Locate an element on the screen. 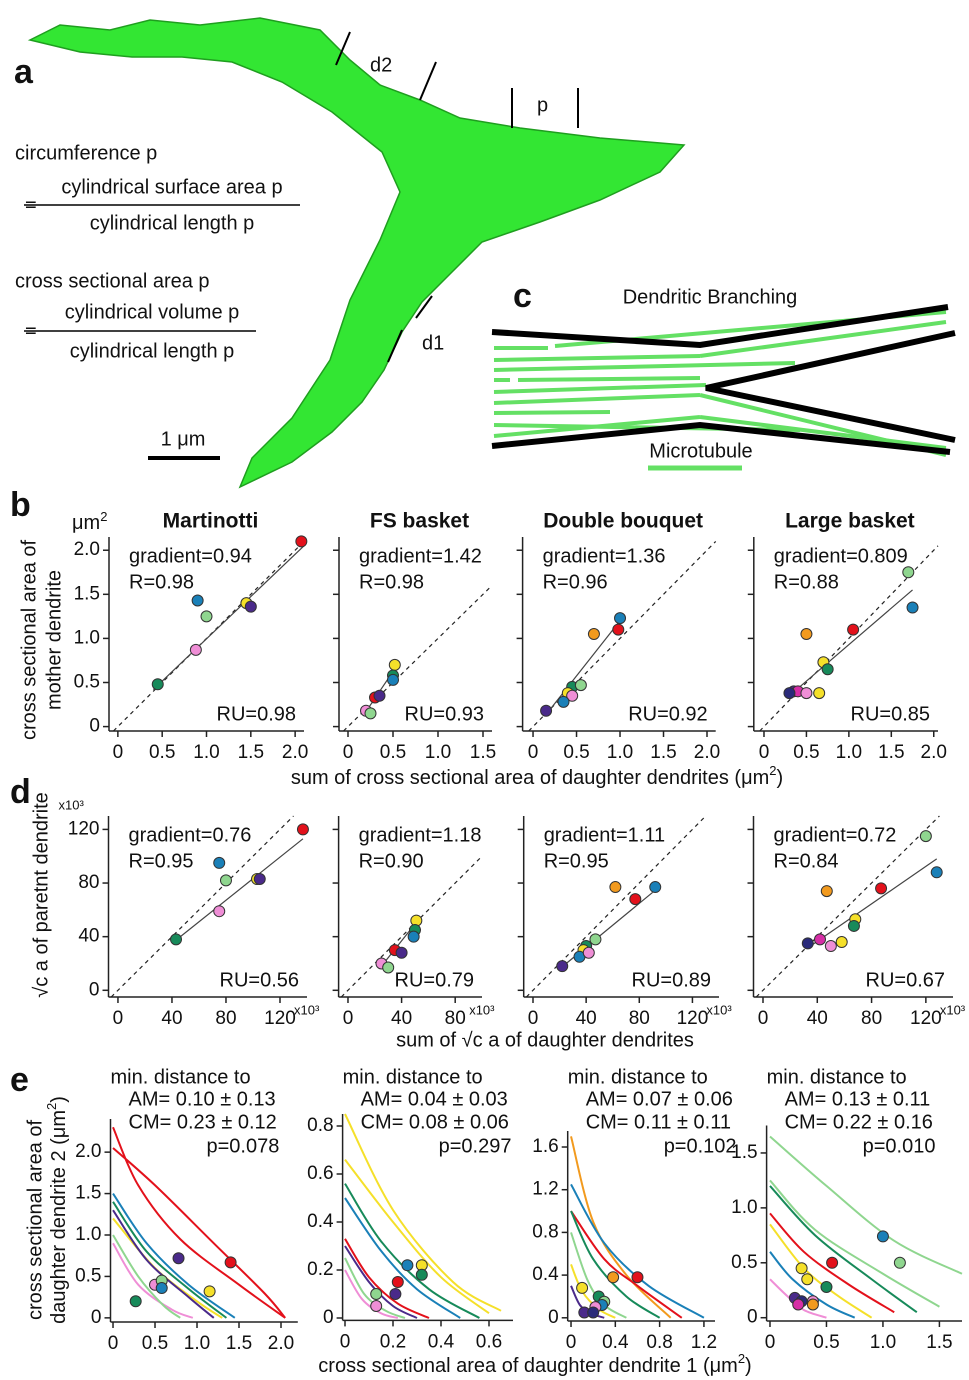 The height and width of the screenshot is (1380, 969). annotation: gradient=0.72 is located at coordinates (835, 835).